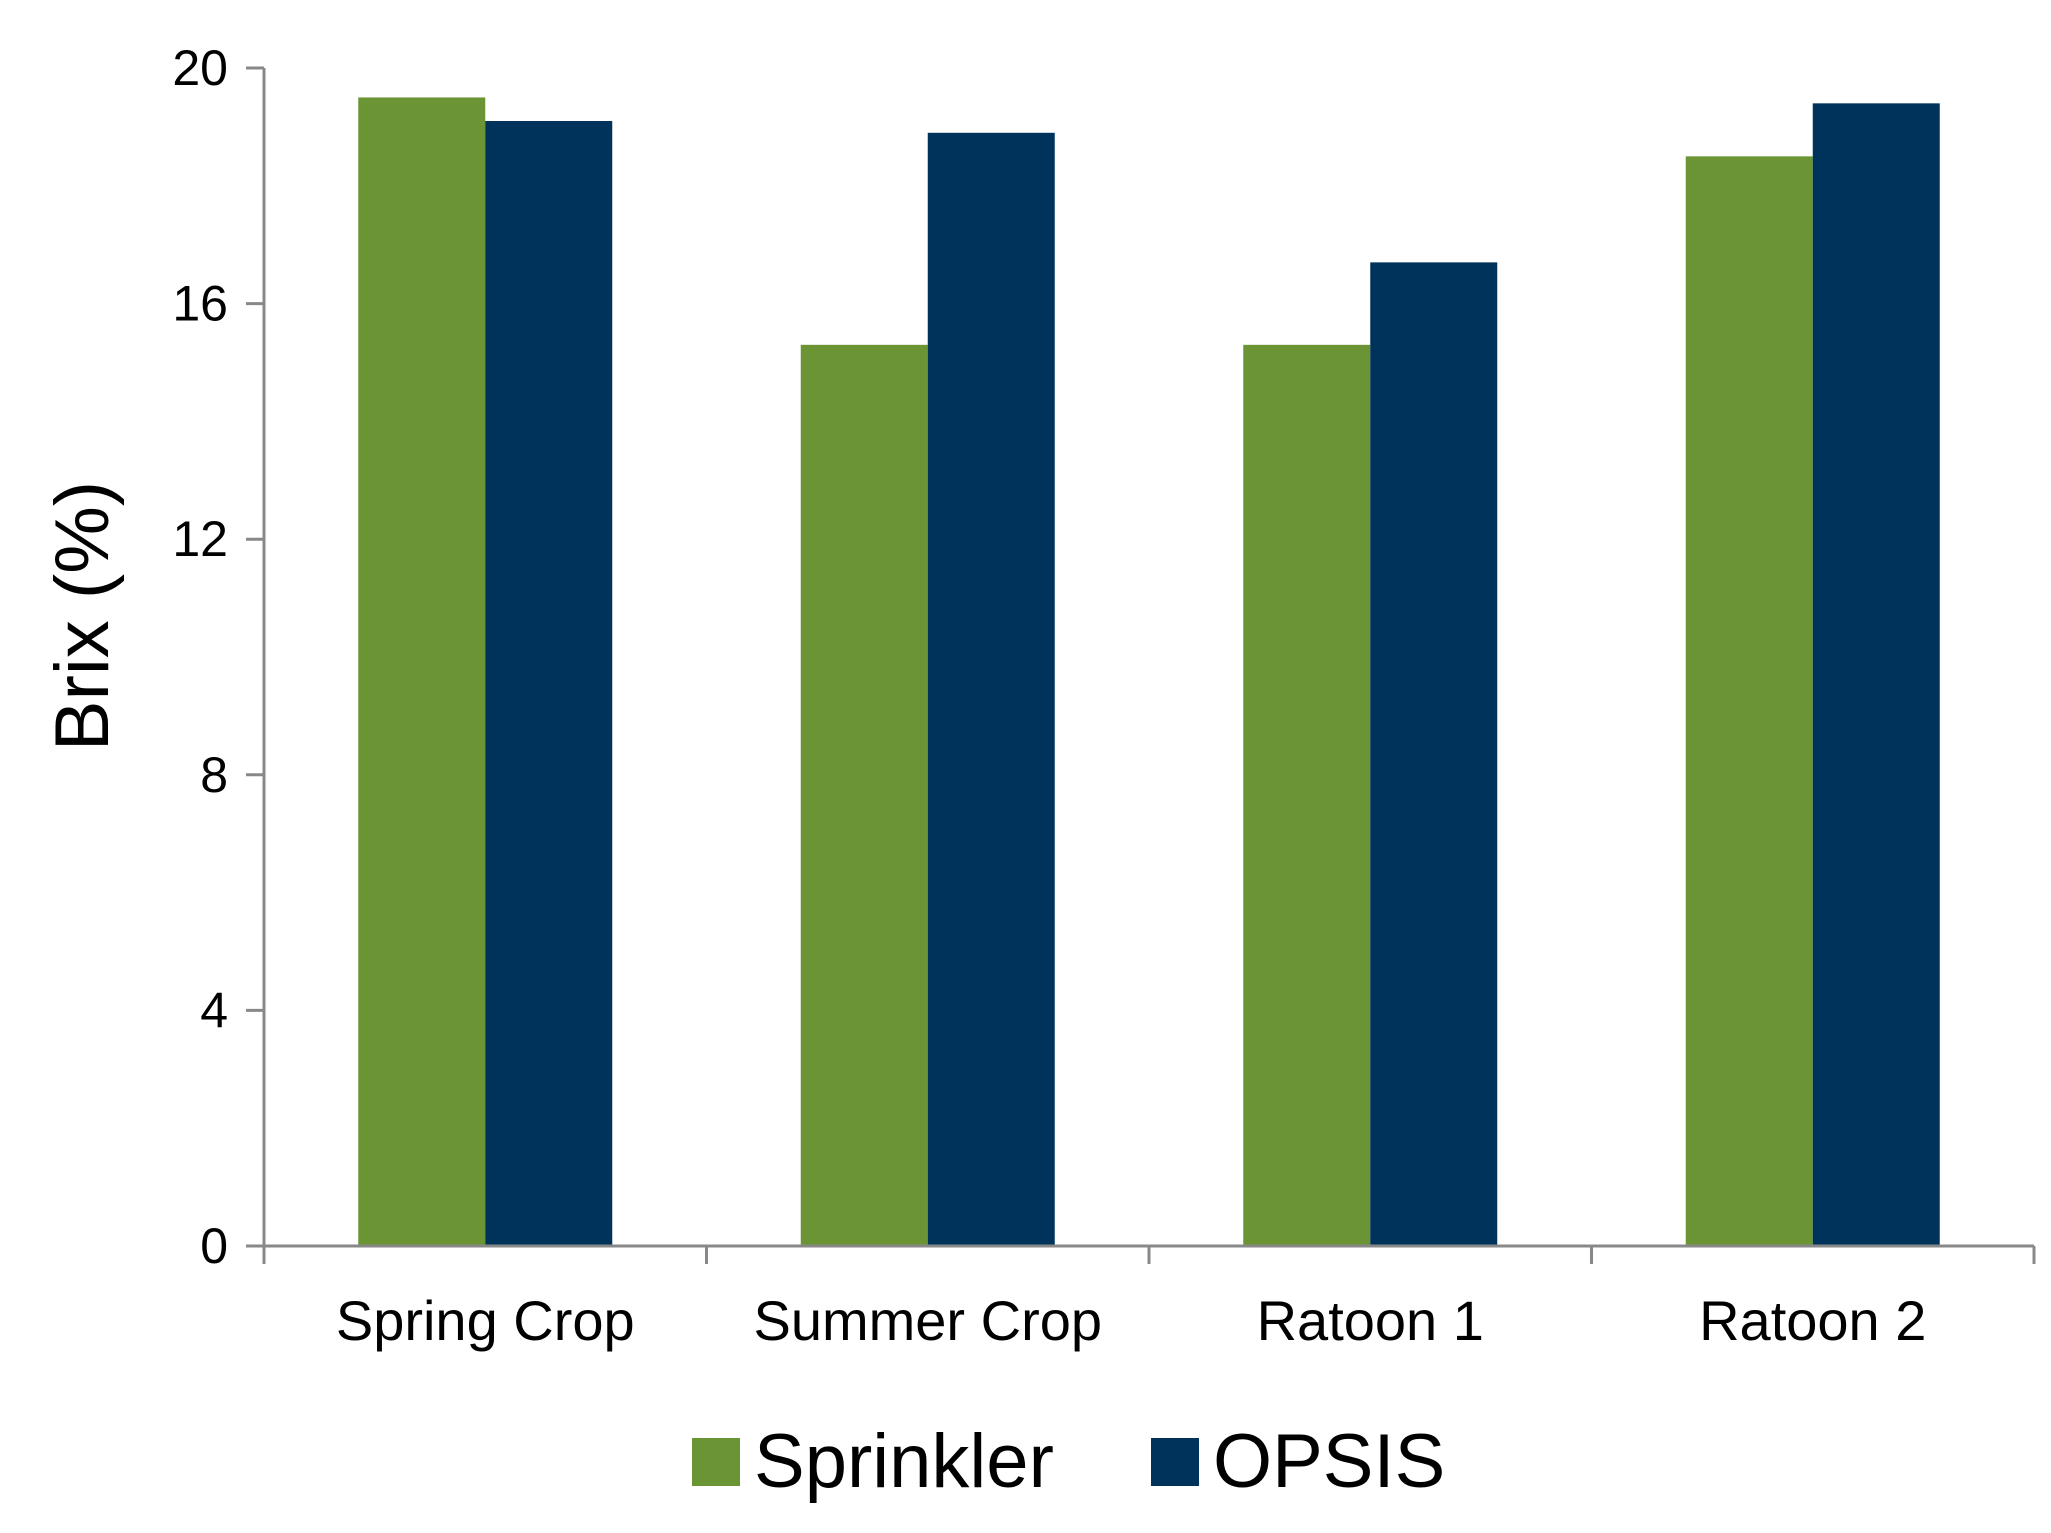 This screenshot has width=2051, height=1533. What do you see at coordinates (1329, 1461) in the screenshot?
I see `legend-label-opsis: OPSIS` at bounding box center [1329, 1461].